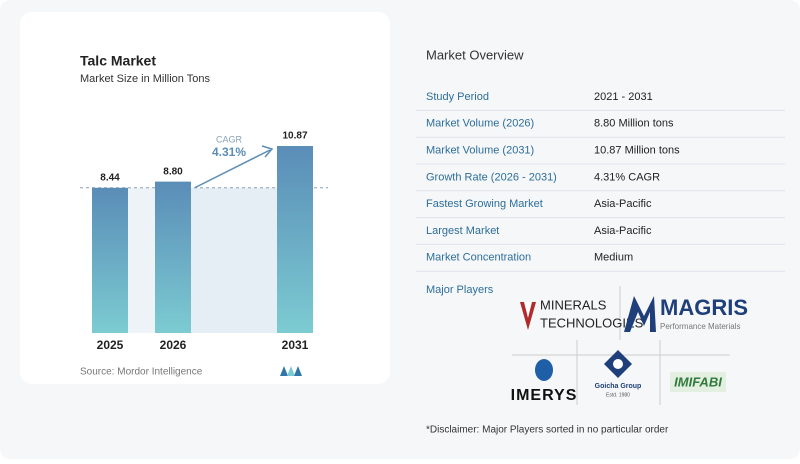 Image resolution: width=800 pixels, height=464 pixels. I want to click on logo-text: Performance Materials, so click(700, 326).